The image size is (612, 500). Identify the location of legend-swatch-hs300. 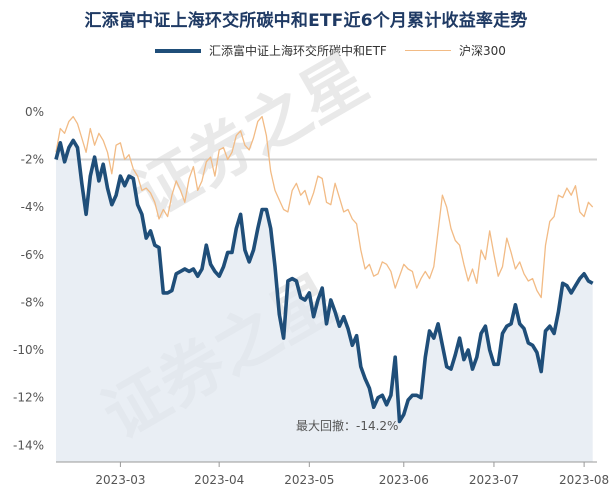
(428, 50).